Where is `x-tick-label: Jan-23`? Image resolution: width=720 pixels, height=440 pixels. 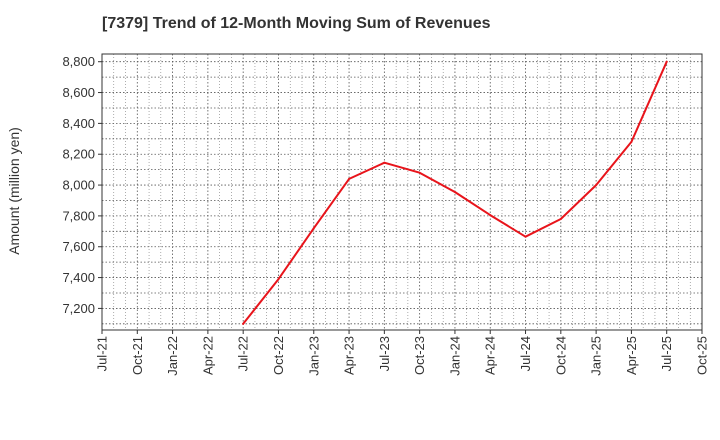
x-tick-label: Jan-23 is located at coordinates (313, 356).